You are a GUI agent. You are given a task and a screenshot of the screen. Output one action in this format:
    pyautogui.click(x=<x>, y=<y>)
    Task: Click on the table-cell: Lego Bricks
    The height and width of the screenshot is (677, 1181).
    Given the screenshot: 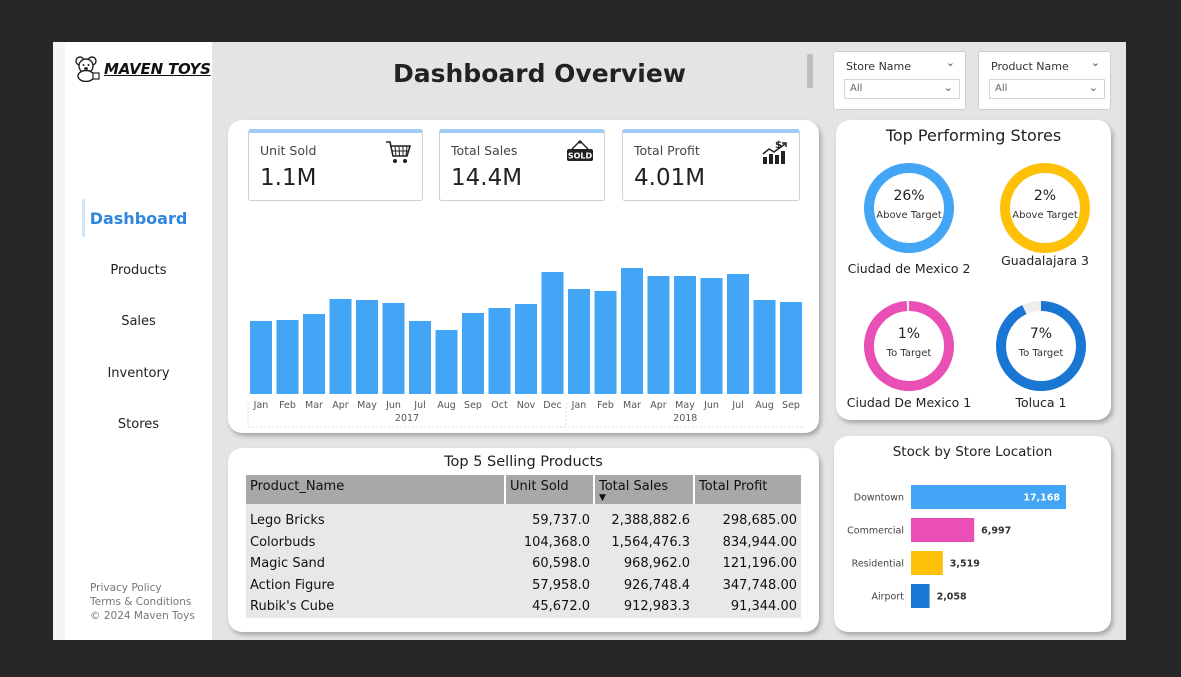 What is the action you would take?
    pyautogui.click(x=375, y=521)
    